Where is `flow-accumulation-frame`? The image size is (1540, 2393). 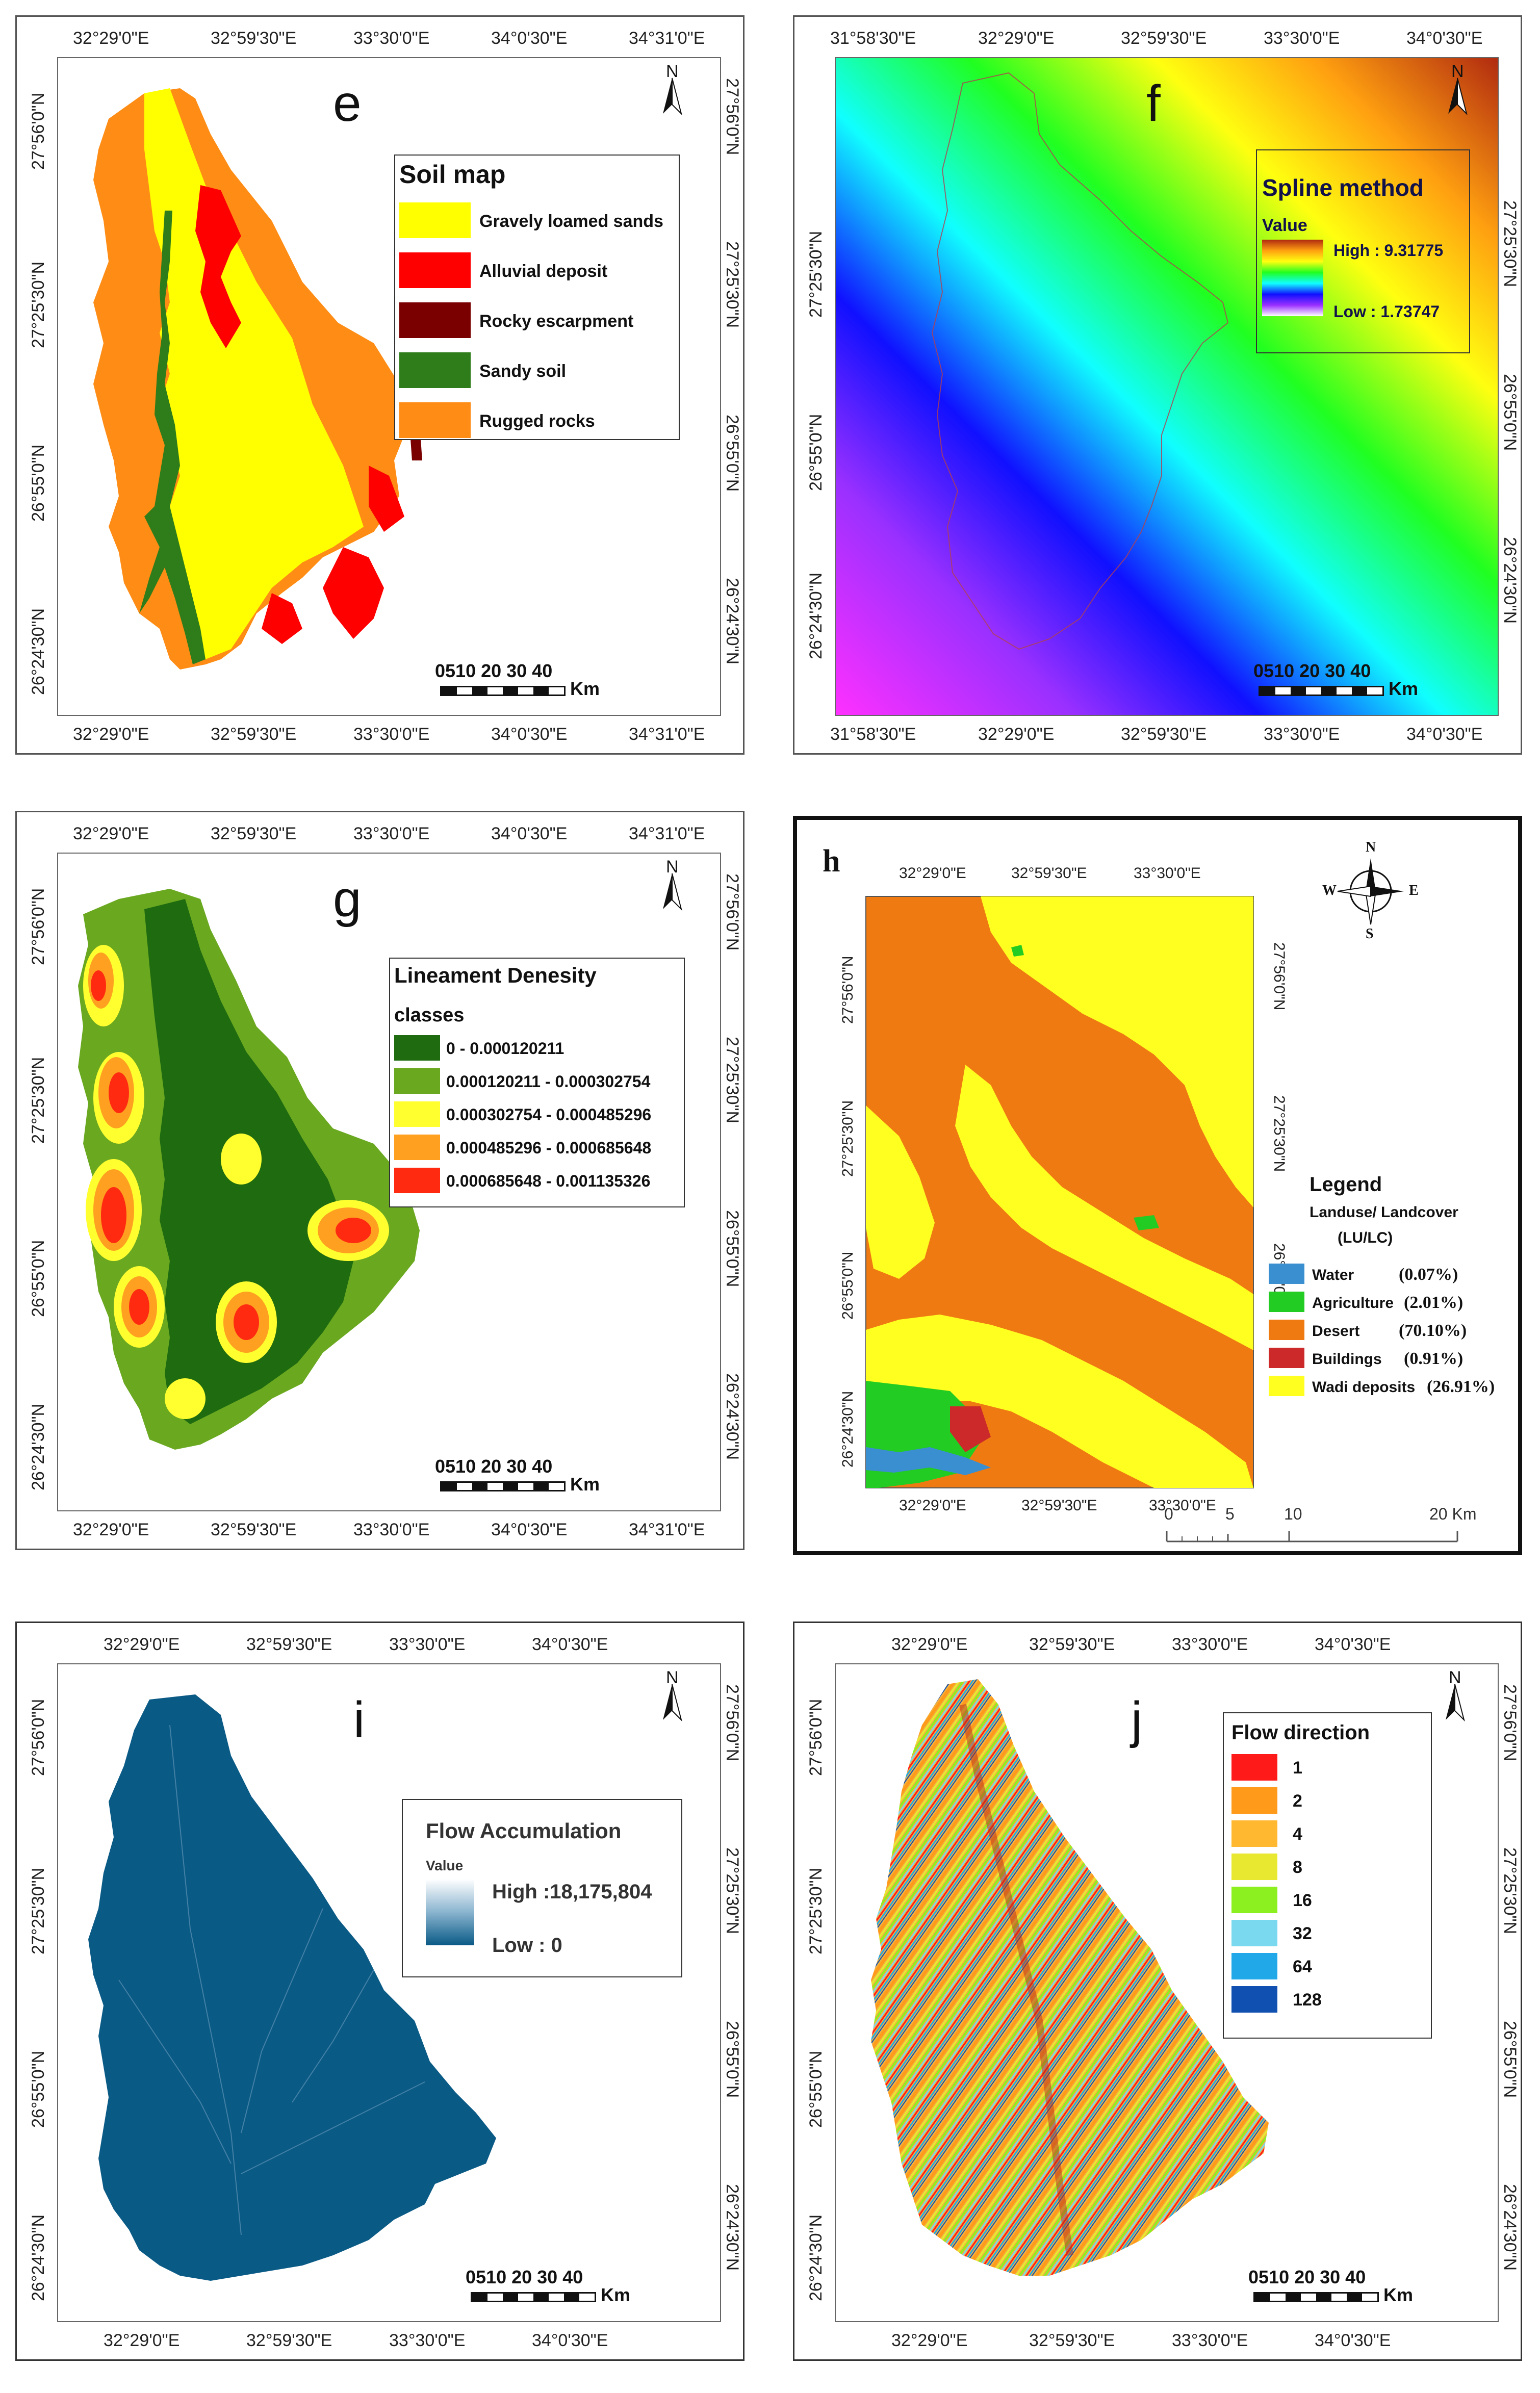
flow-accumulation-frame is located at coordinates (389, 1992).